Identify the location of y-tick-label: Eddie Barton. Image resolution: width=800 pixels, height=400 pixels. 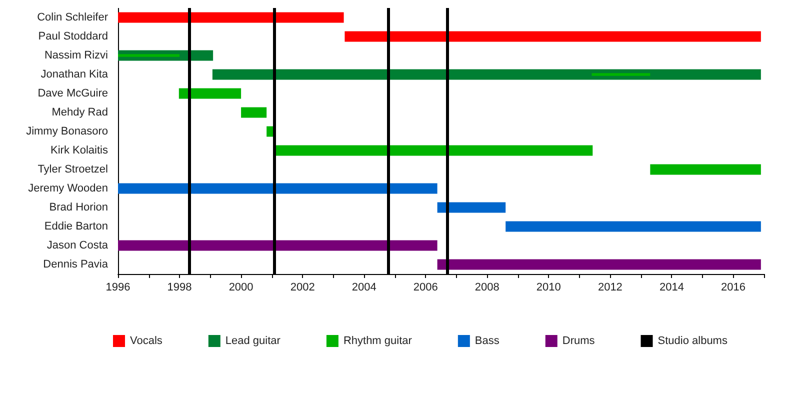
(76, 226).